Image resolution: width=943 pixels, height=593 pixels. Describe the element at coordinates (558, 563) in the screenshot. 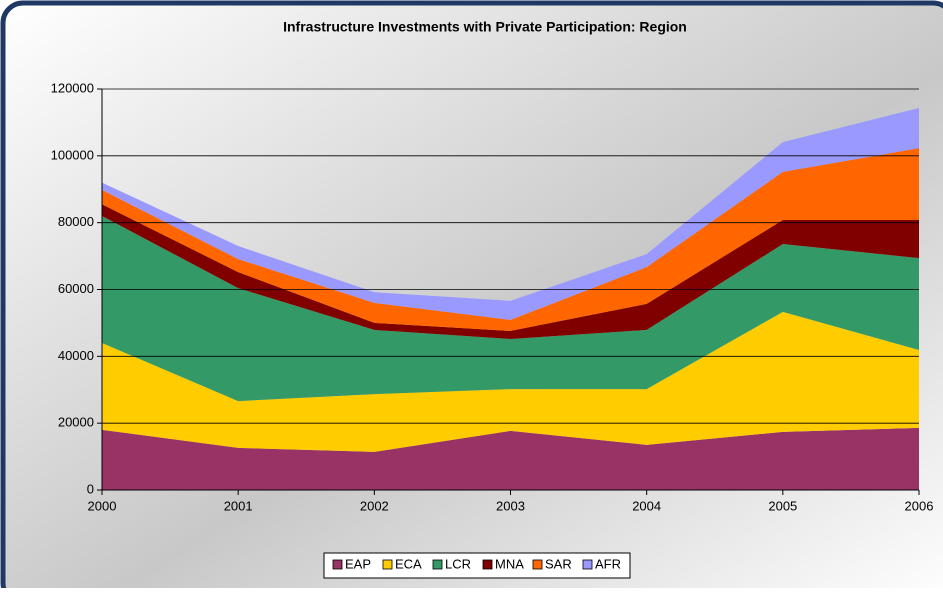

I see `legend-label: SAR` at that location.